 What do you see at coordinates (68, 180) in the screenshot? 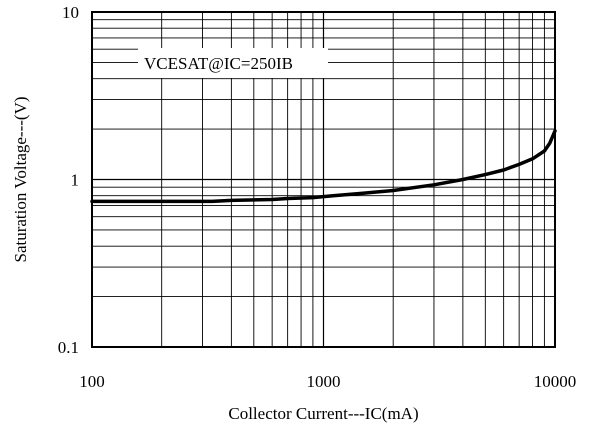
I see `y-tick-labels: 10 1 0.1` at bounding box center [68, 180].